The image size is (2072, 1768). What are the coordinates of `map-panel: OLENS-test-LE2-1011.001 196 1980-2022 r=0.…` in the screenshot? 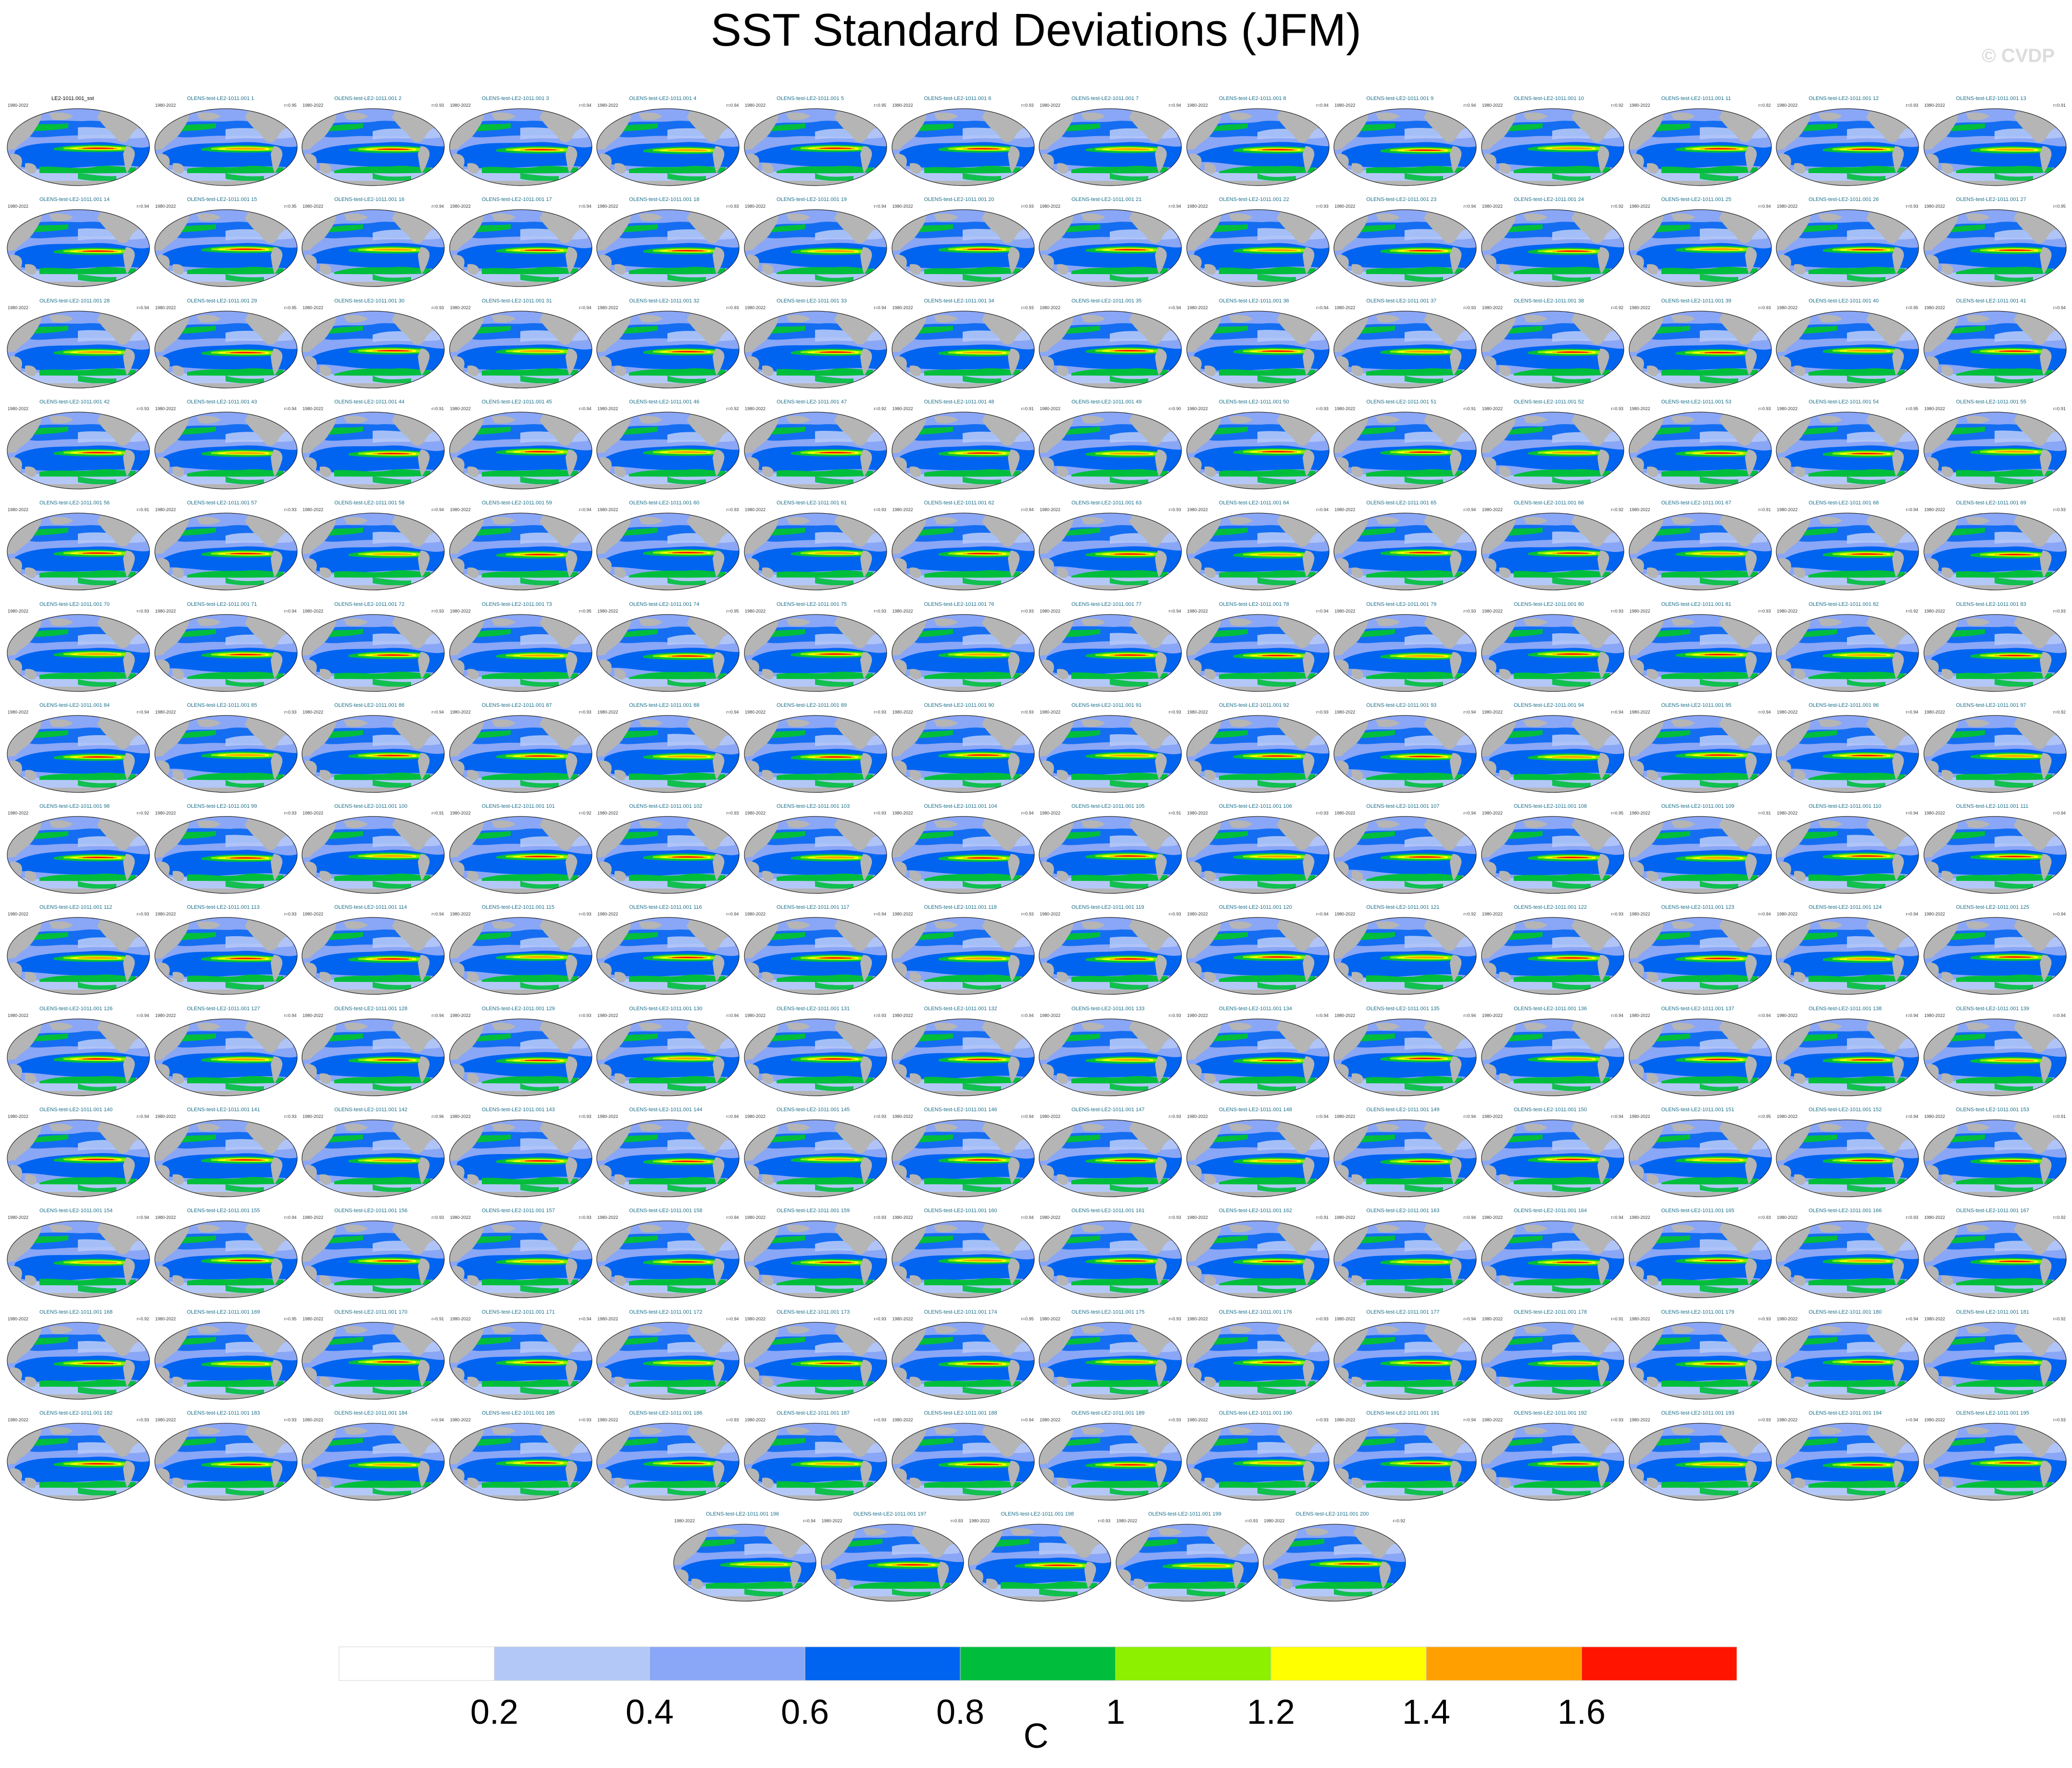 It's located at (744, 1560).